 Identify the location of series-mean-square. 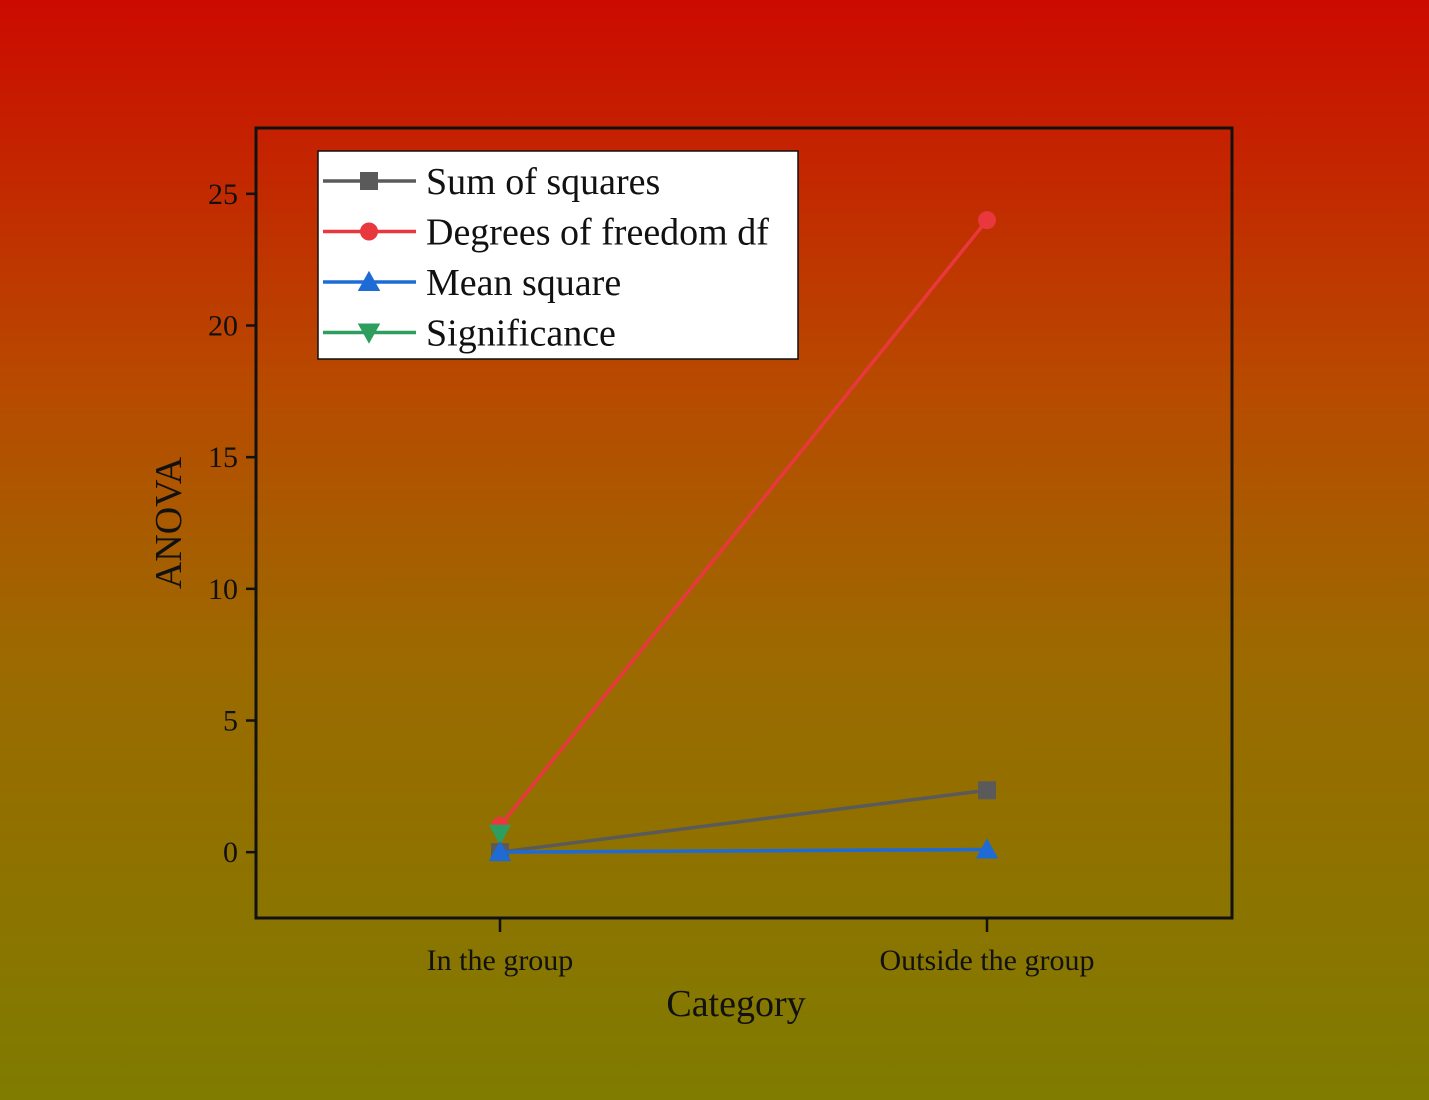
(743, 850).